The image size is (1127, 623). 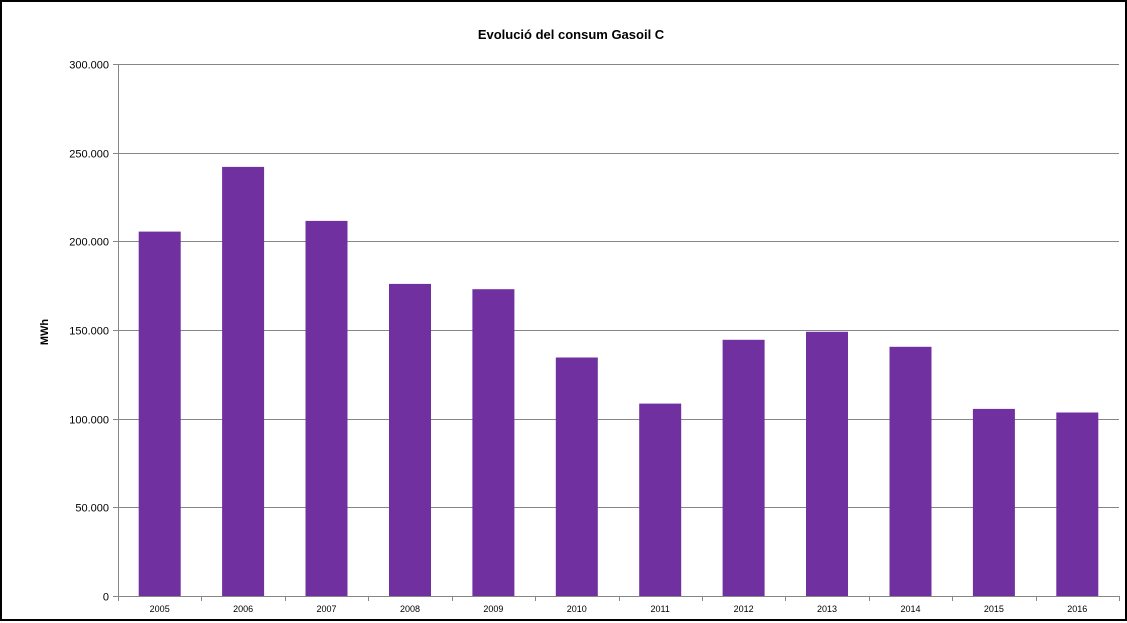 What do you see at coordinates (571, 34) in the screenshot?
I see `chart-title: Evolució del consum Gasoil C` at bounding box center [571, 34].